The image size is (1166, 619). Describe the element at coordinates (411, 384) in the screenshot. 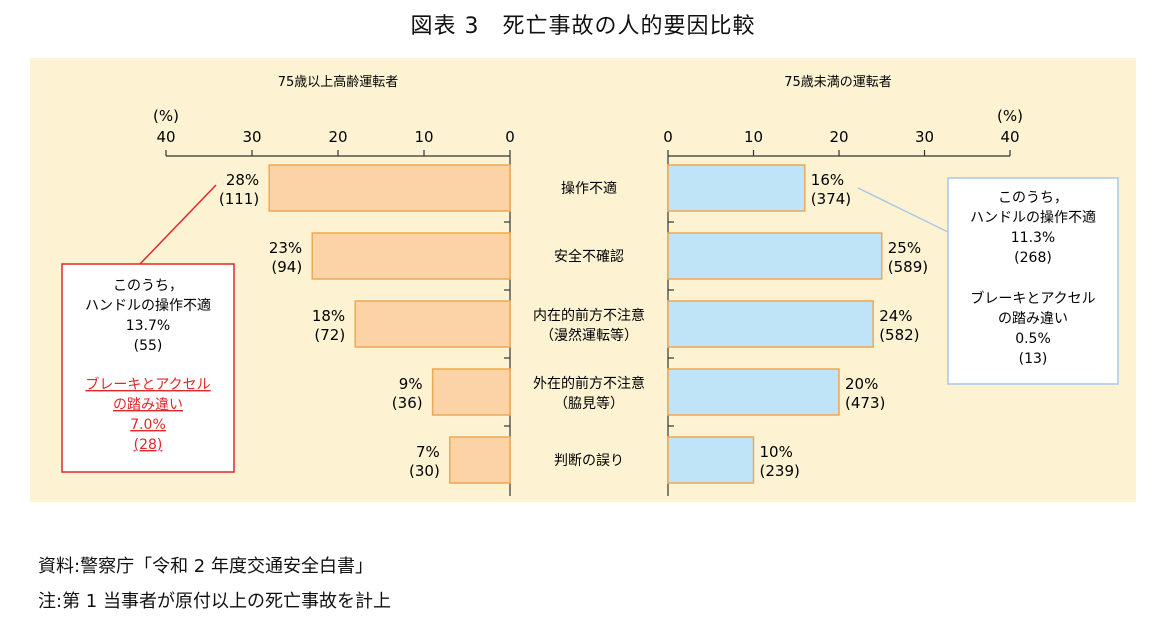

I see `bar-pct-label-left: 9%` at that location.